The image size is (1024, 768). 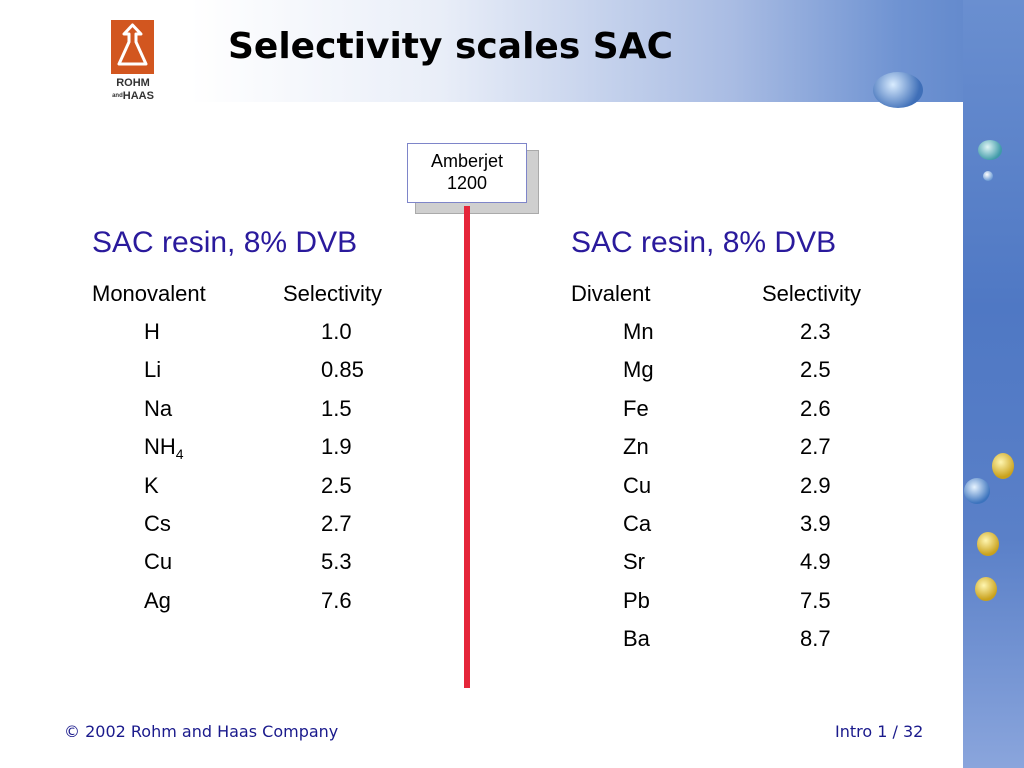 What do you see at coordinates (149, 293) in the screenshot?
I see `left-col1-header: Monovalent` at bounding box center [149, 293].